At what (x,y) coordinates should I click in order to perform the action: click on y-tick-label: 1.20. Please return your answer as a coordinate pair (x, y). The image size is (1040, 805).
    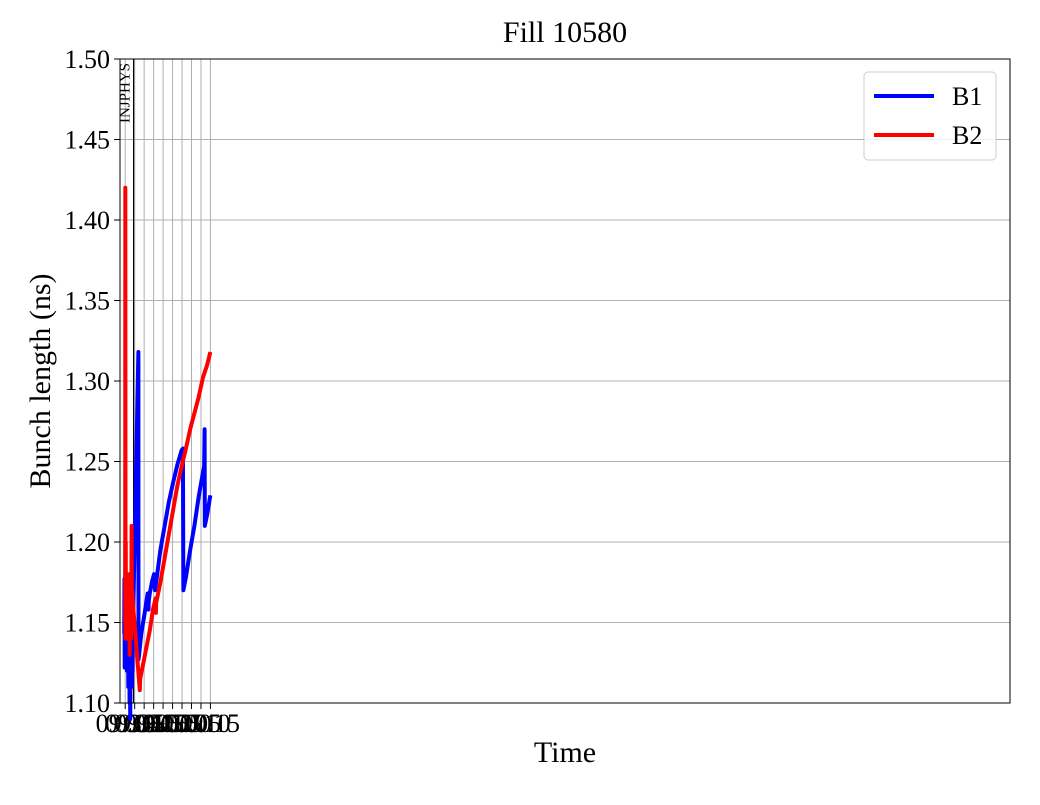
    Looking at the image, I should click on (88, 542).